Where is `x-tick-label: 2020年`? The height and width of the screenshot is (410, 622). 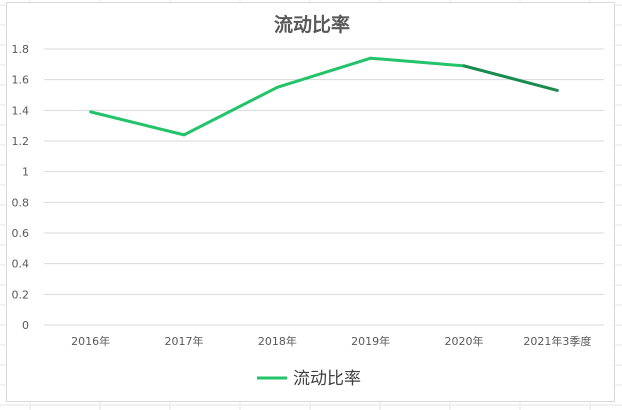
x-tick-label: 2020年 is located at coordinates (464, 341).